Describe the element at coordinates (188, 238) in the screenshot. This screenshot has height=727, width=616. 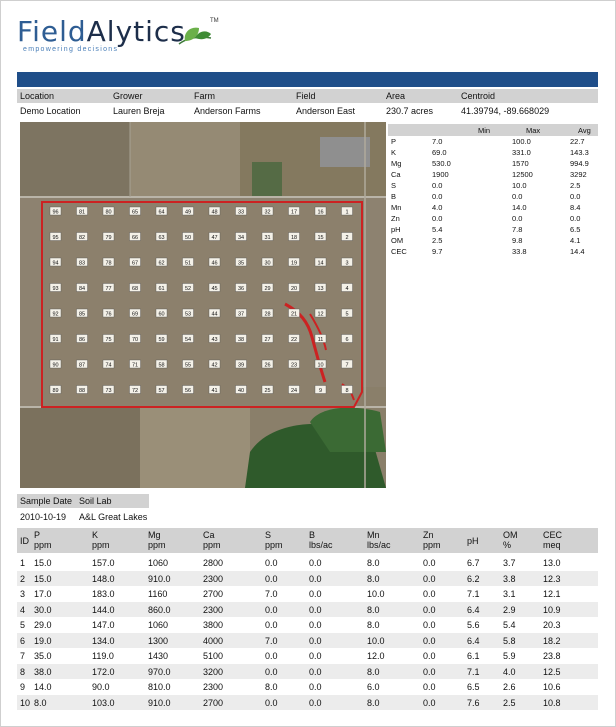
I see `sample-point-label: 50` at that location.